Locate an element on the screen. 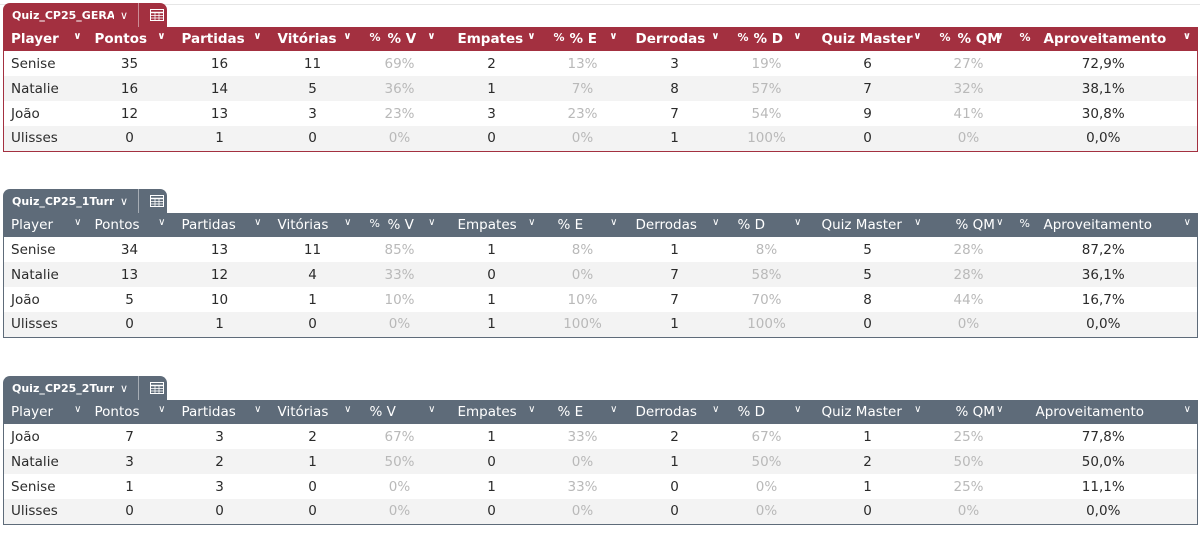 Image resolution: width=1200 pixels, height=533 pixels. cell-aproveitamento: 30,8% is located at coordinates (1103, 113).